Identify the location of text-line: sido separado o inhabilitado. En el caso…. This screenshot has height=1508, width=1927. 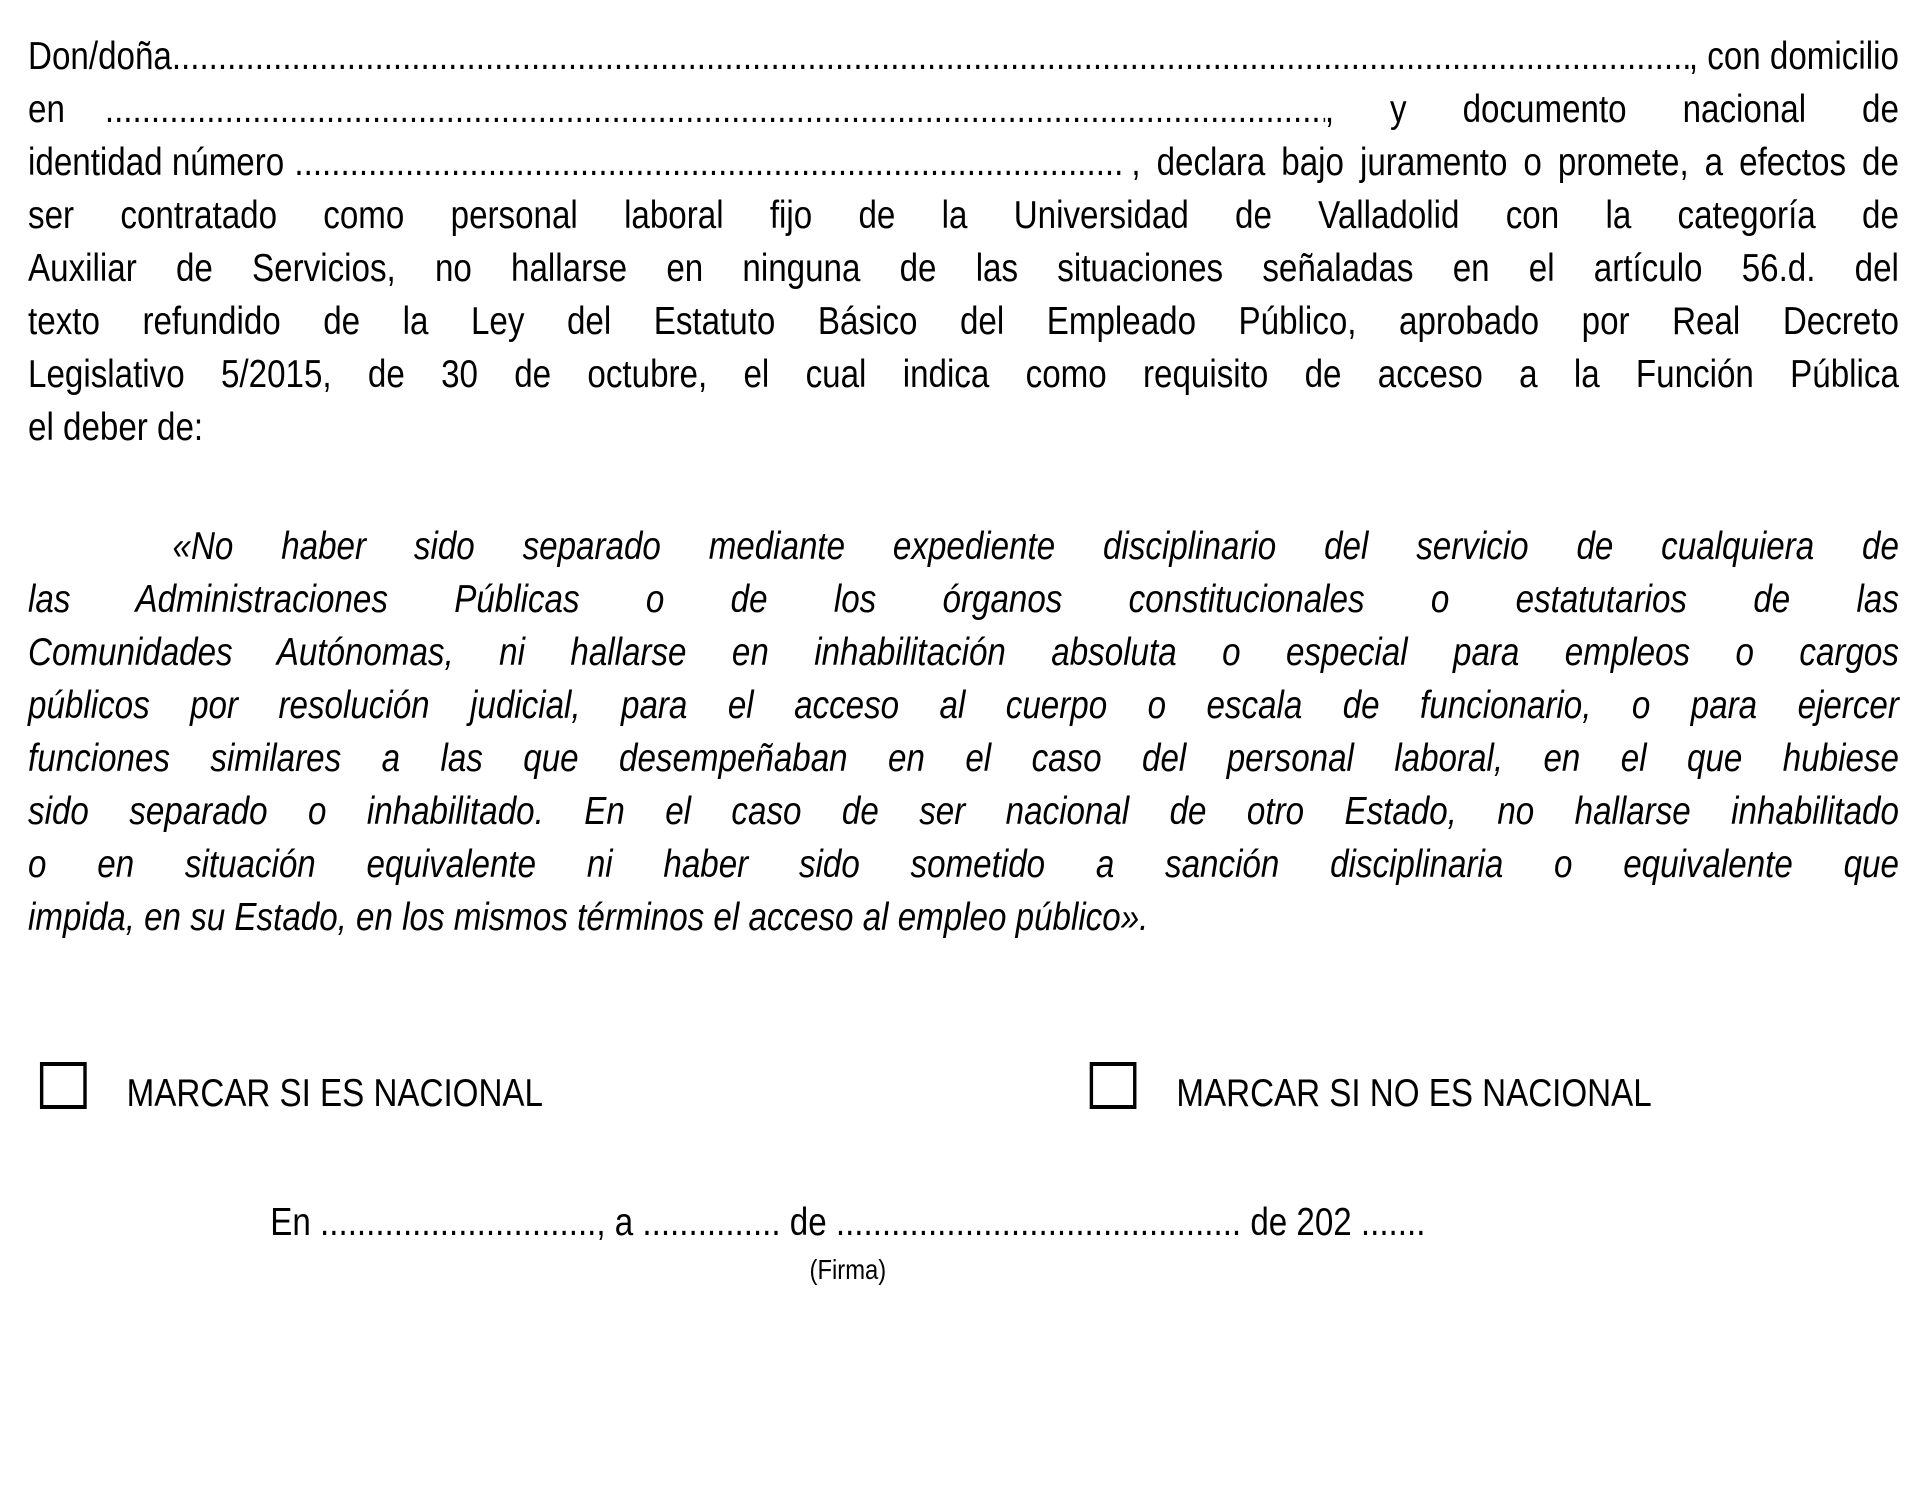
(963, 811).